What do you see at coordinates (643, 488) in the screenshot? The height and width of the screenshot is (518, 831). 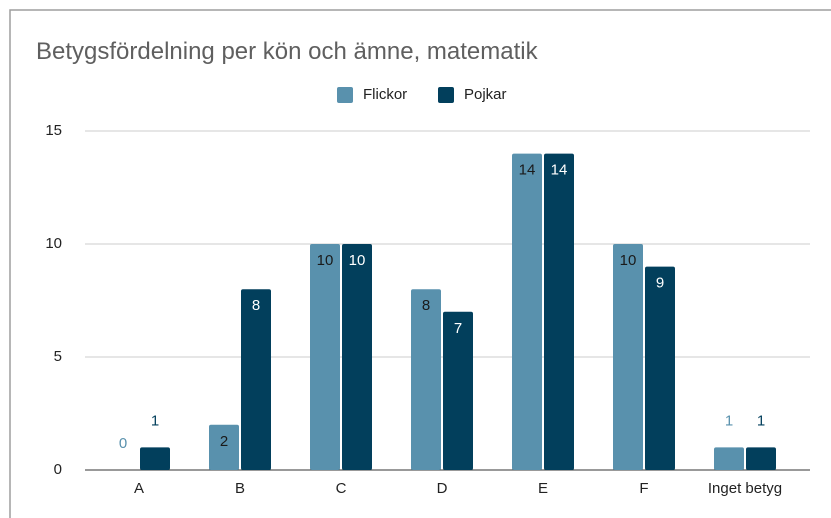 I see `x-tick-label: F` at bounding box center [643, 488].